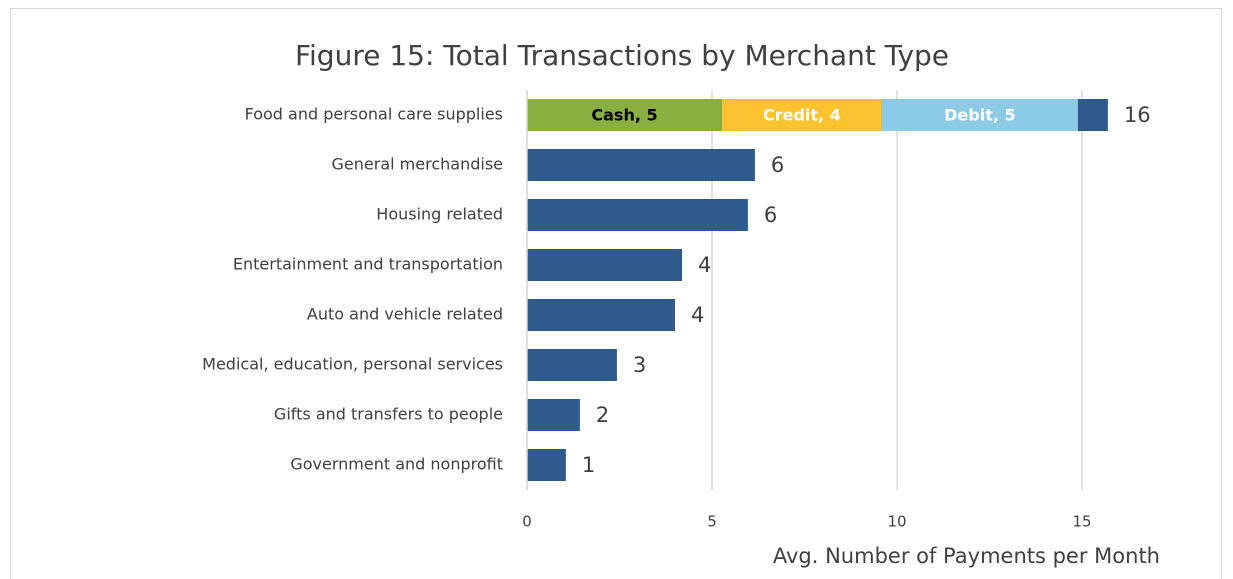  I want to click on x-tick-label: 10, so click(896, 522).